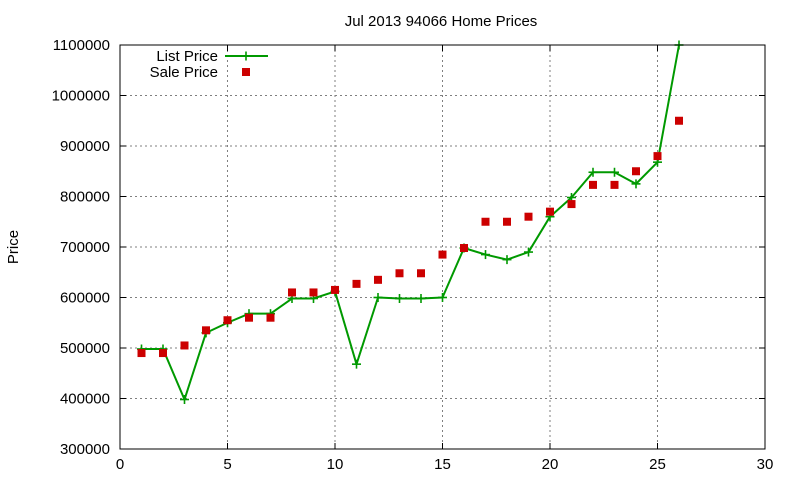 This screenshot has width=800, height=480. Describe the element at coordinates (550, 464) in the screenshot. I see `x-tick-label: 20` at that location.